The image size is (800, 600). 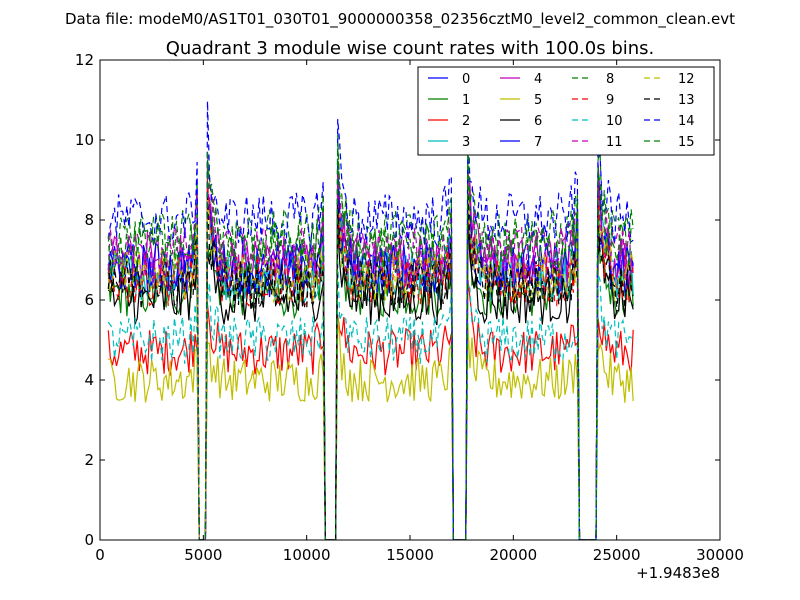 I want to click on legend-label-8: 8, so click(x=610, y=79).